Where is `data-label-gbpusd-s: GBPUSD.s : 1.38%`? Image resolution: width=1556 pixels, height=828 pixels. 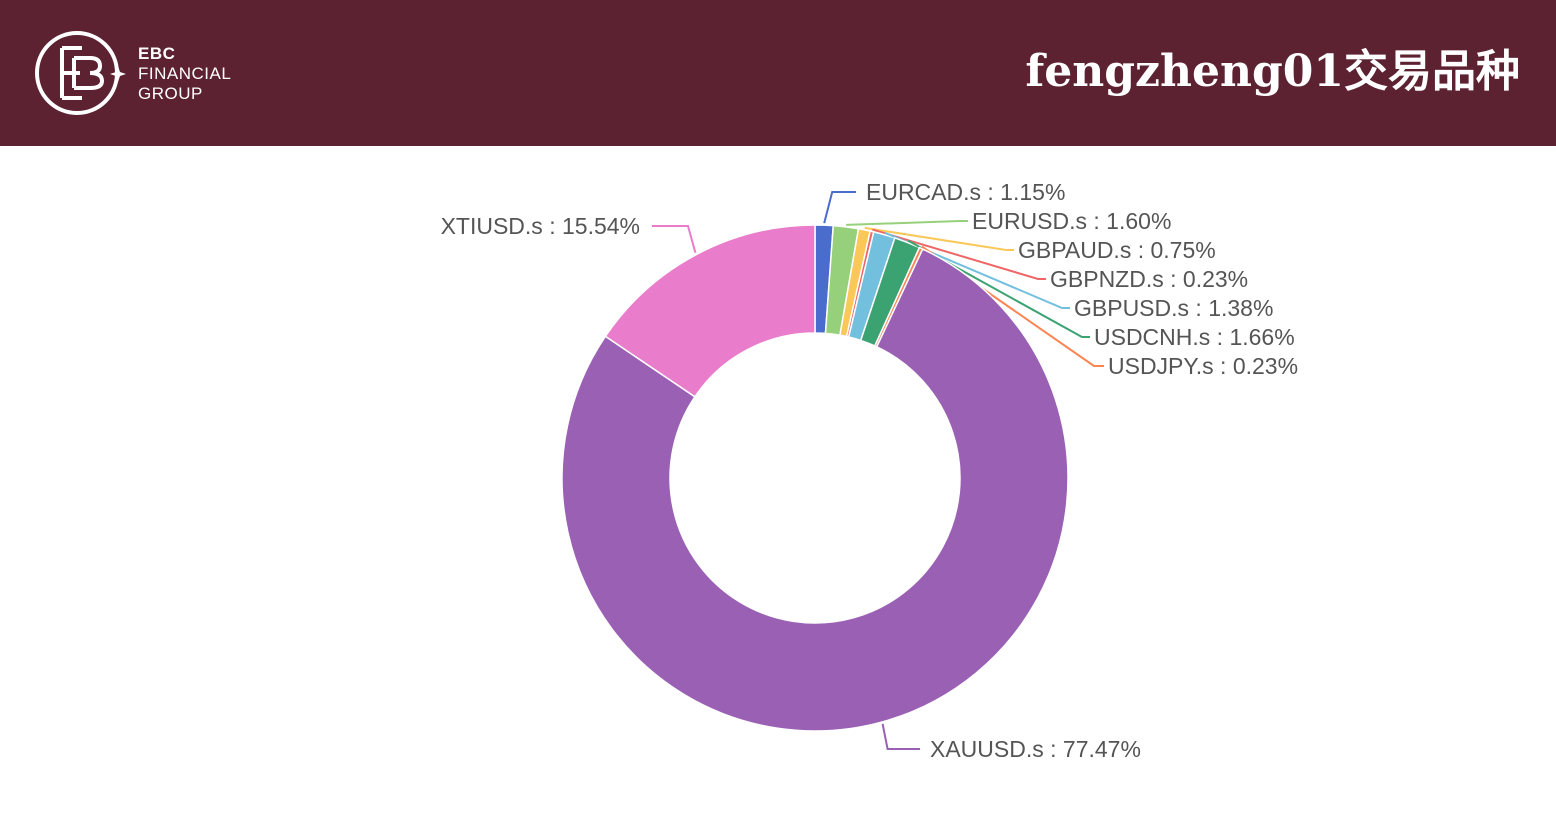 data-label-gbpusd-s: GBPUSD.s : 1.38% is located at coordinates (1173, 308).